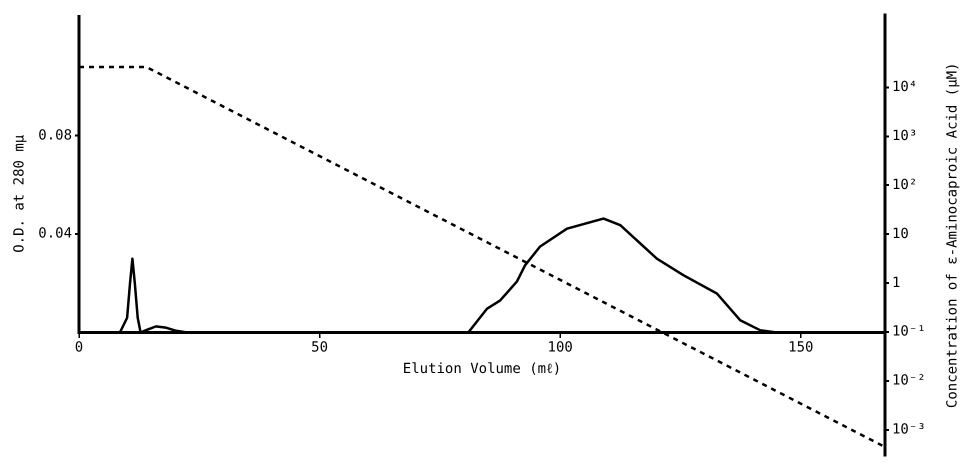  I want to click on x-tick-label: 100, so click(560, 348).